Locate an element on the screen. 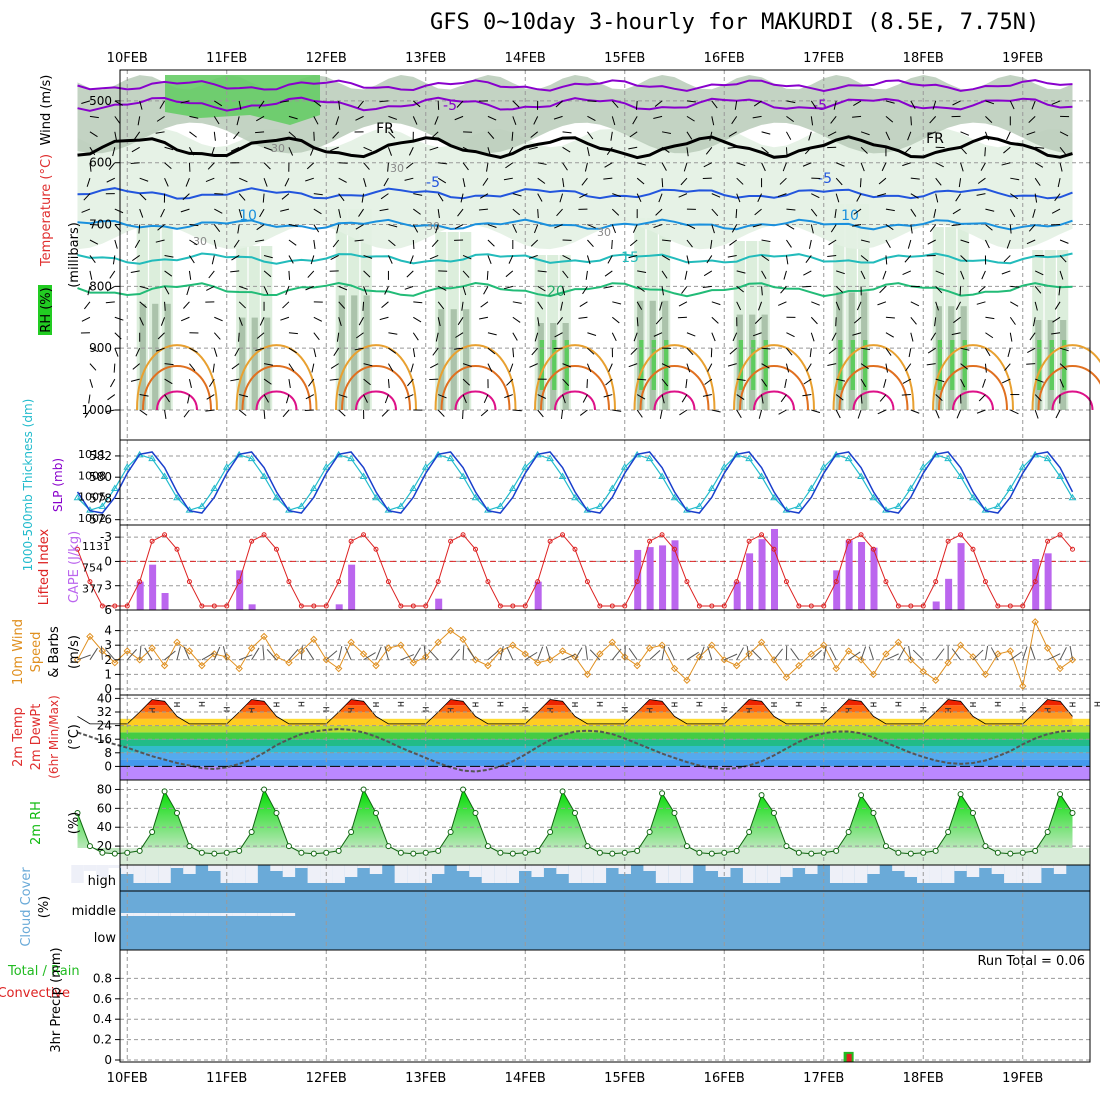  cape-bar is located at coordinates (874, 578).